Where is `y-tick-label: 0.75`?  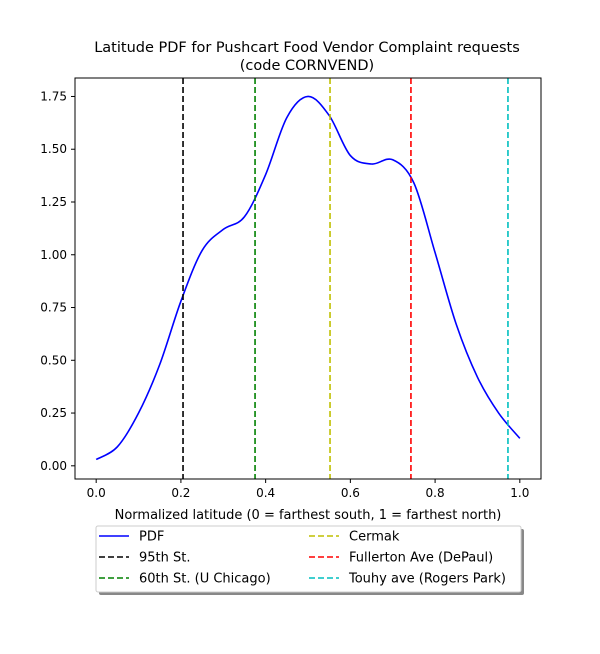 y-tick-label: 0.75 is located at coordinates (53, 308).